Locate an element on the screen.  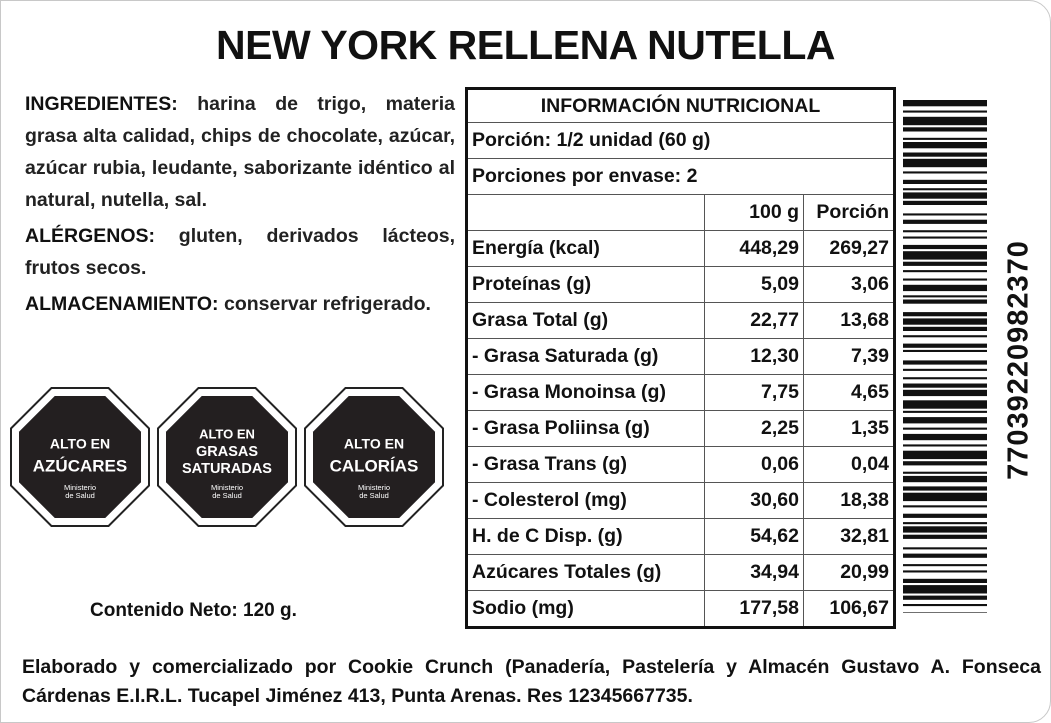
allergens-text: gluten, derivados lácteos, frutos secos. is located at coordinates (240, 252).